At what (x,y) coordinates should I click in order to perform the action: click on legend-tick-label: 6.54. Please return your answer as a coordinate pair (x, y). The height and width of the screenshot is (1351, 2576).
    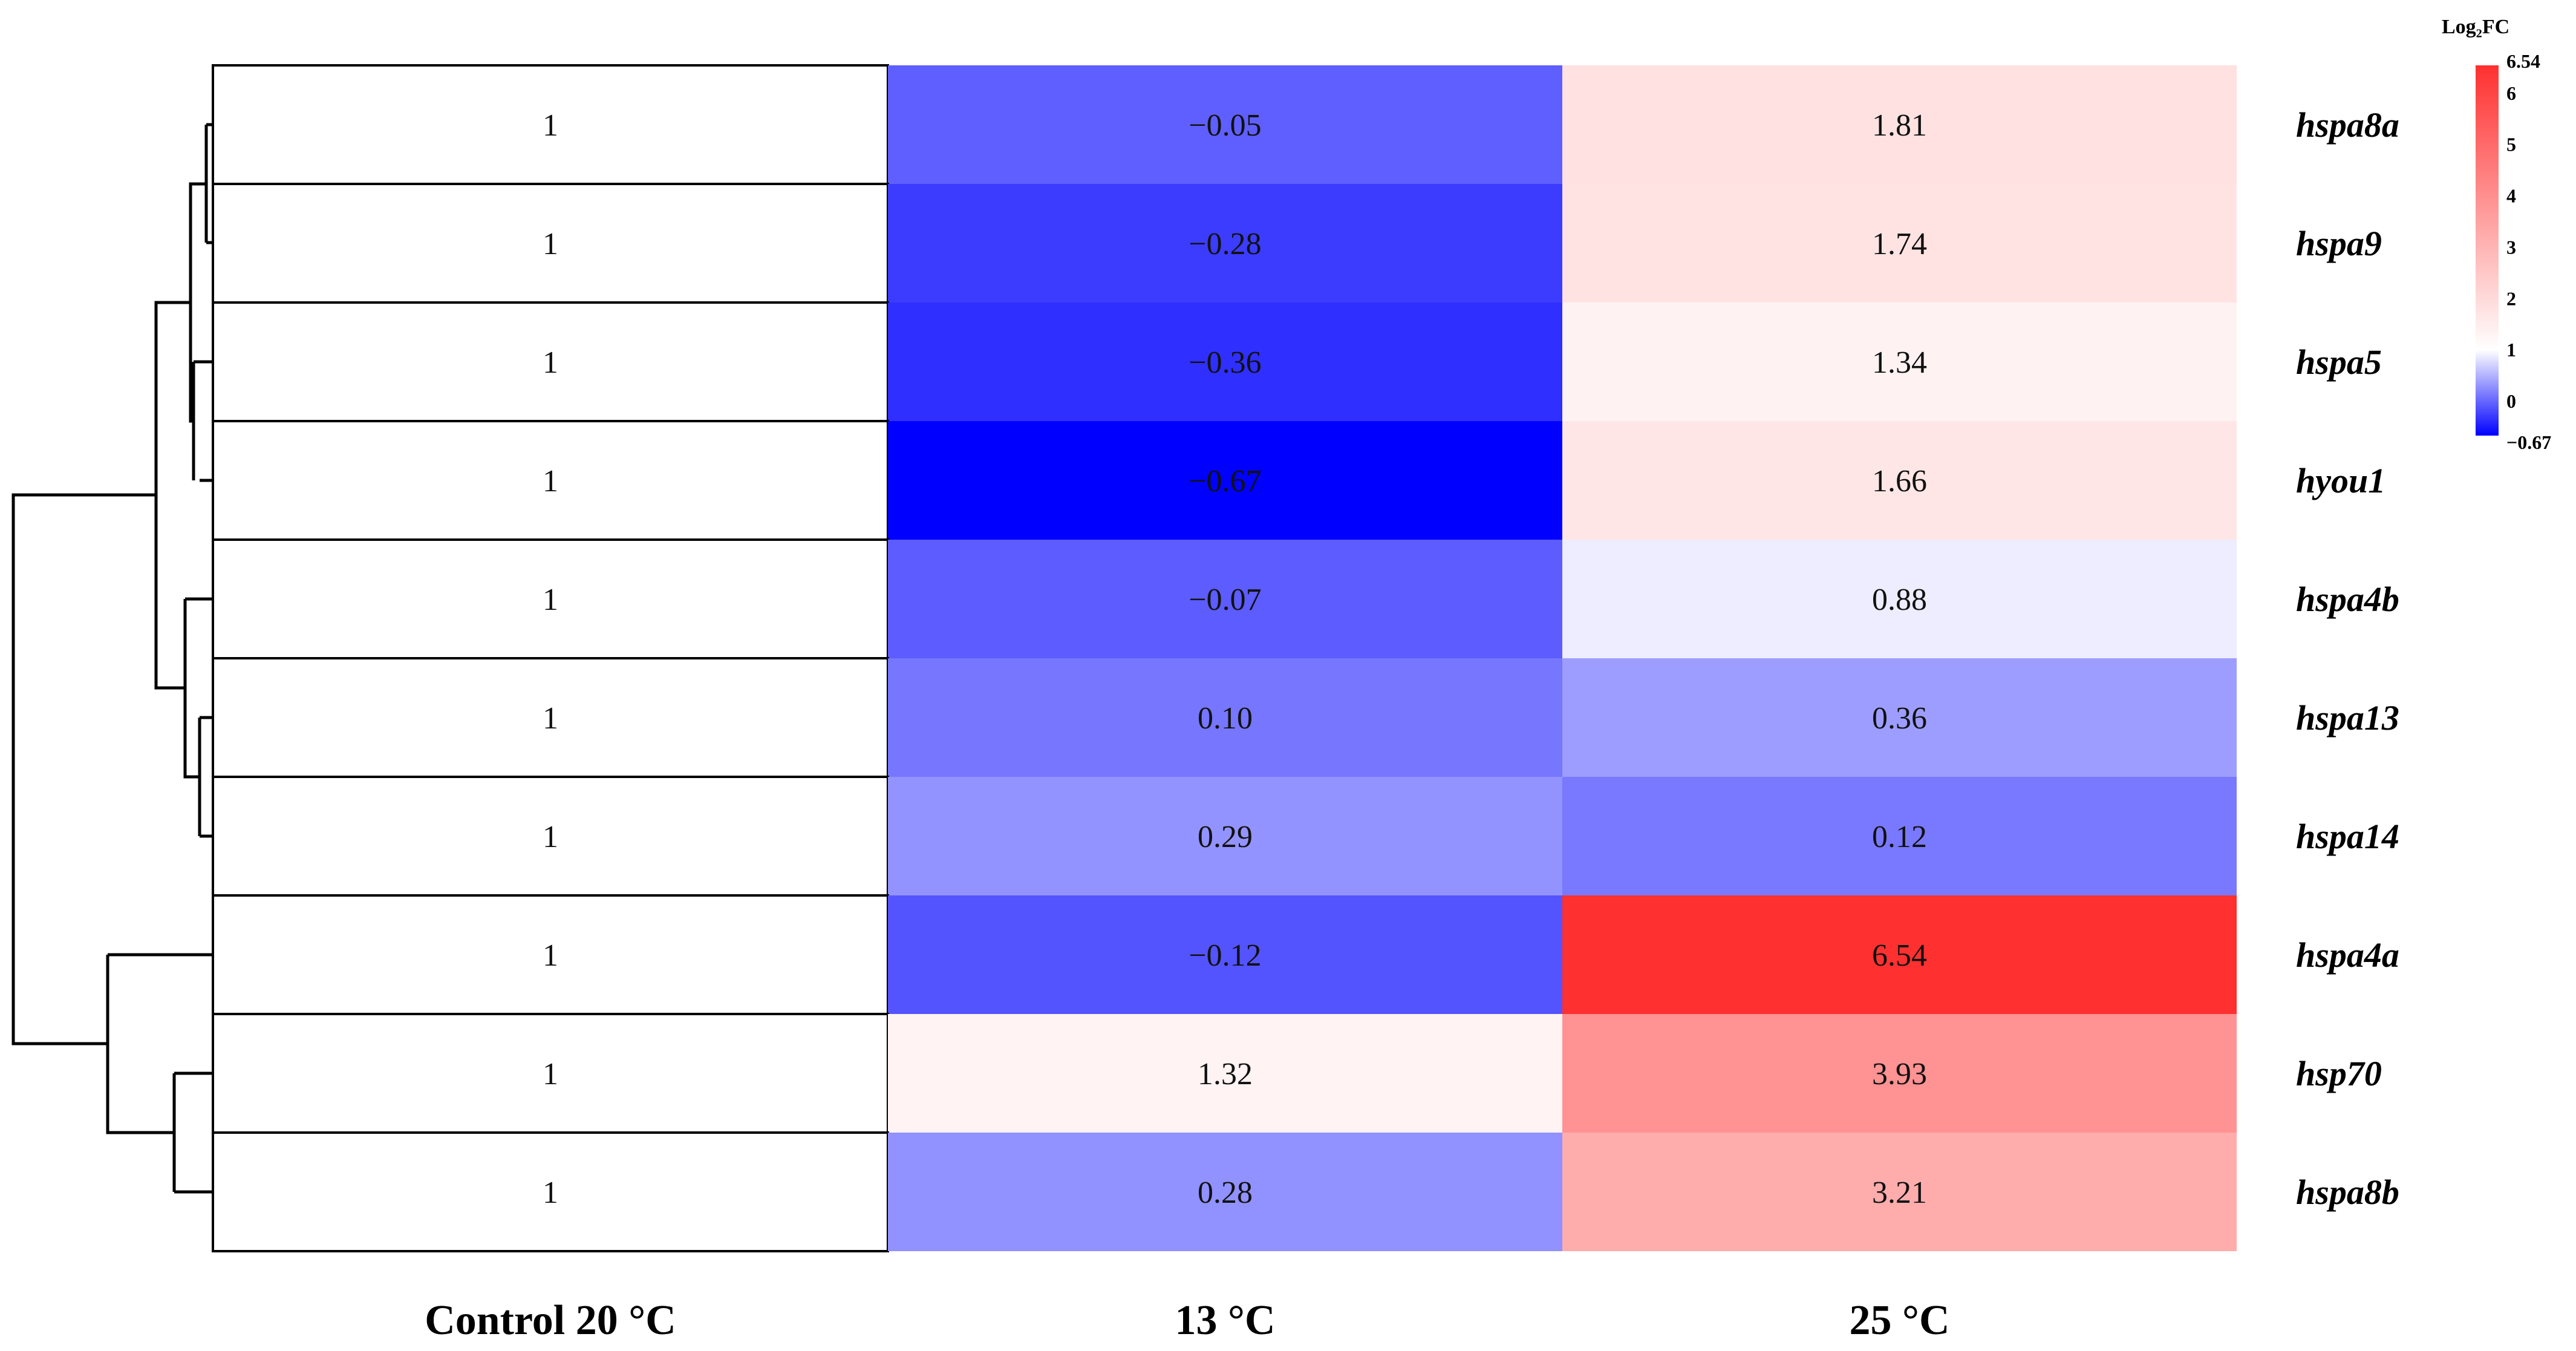
    Looking at the image, I should click on (2523, 61).